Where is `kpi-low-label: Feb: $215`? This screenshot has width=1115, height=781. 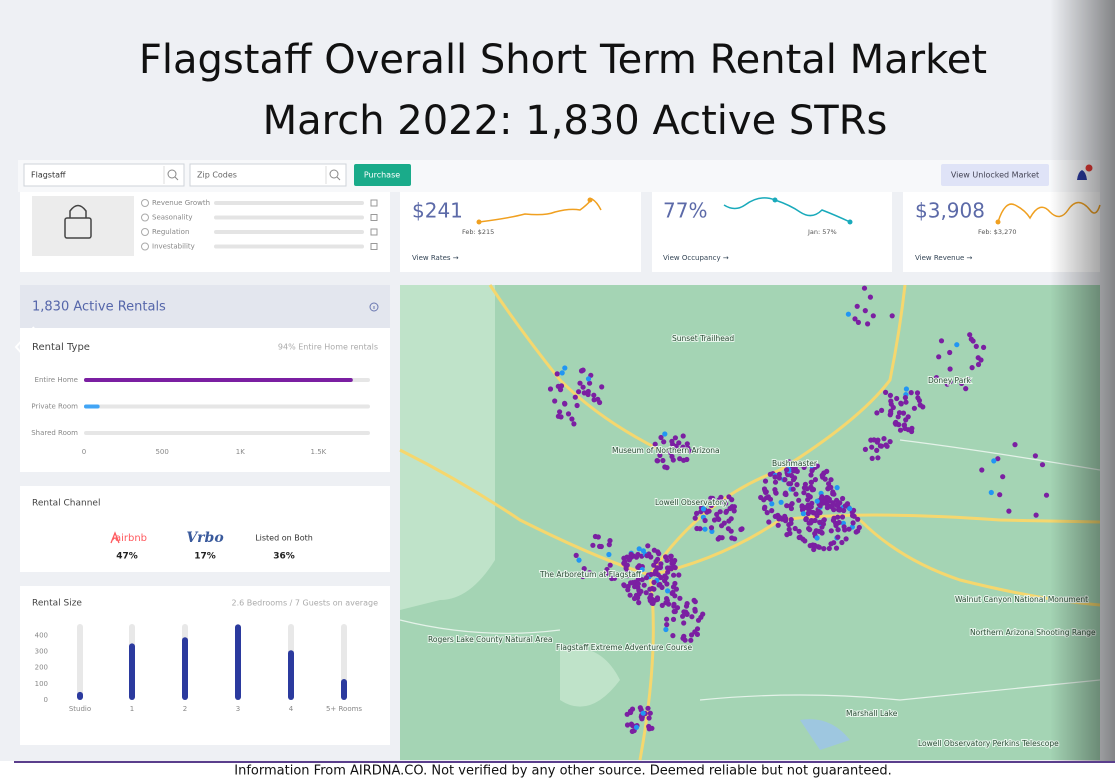
kpi-low-label: Feb: $215 is located at coordinates (478, 232).